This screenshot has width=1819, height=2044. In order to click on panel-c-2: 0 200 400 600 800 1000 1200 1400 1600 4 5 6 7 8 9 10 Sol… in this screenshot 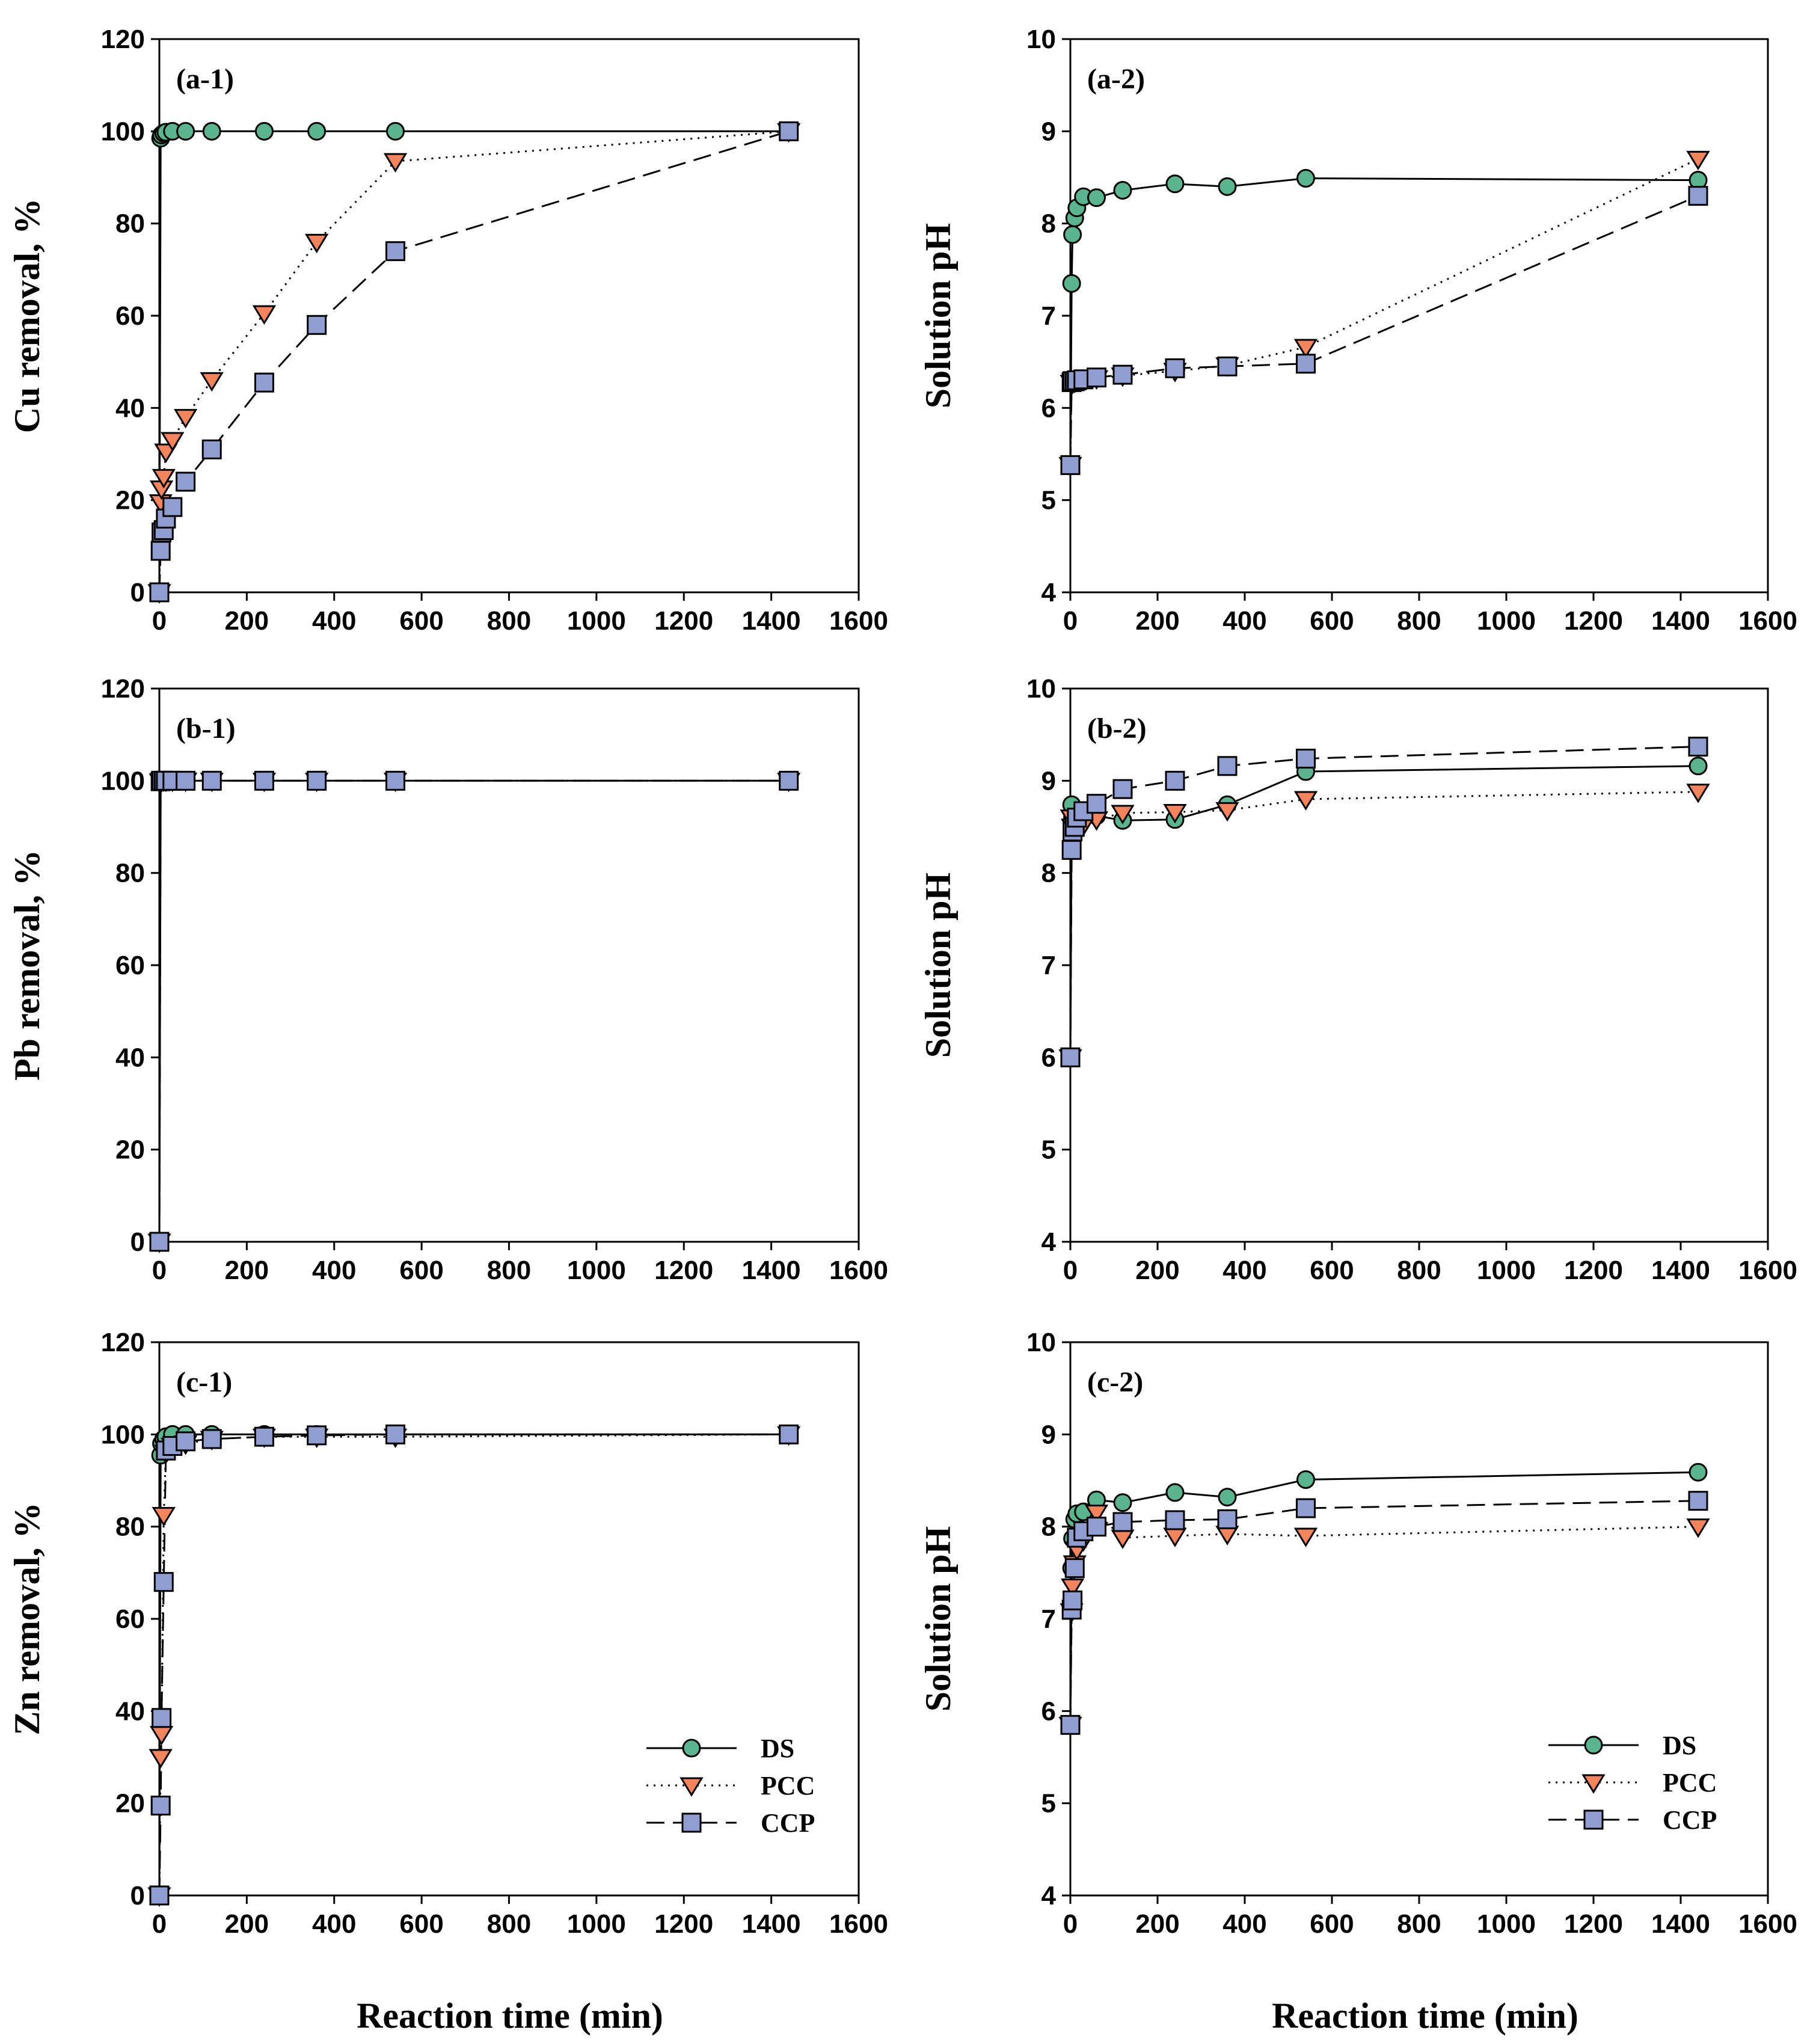, I will do `click(1357, 1633)`.